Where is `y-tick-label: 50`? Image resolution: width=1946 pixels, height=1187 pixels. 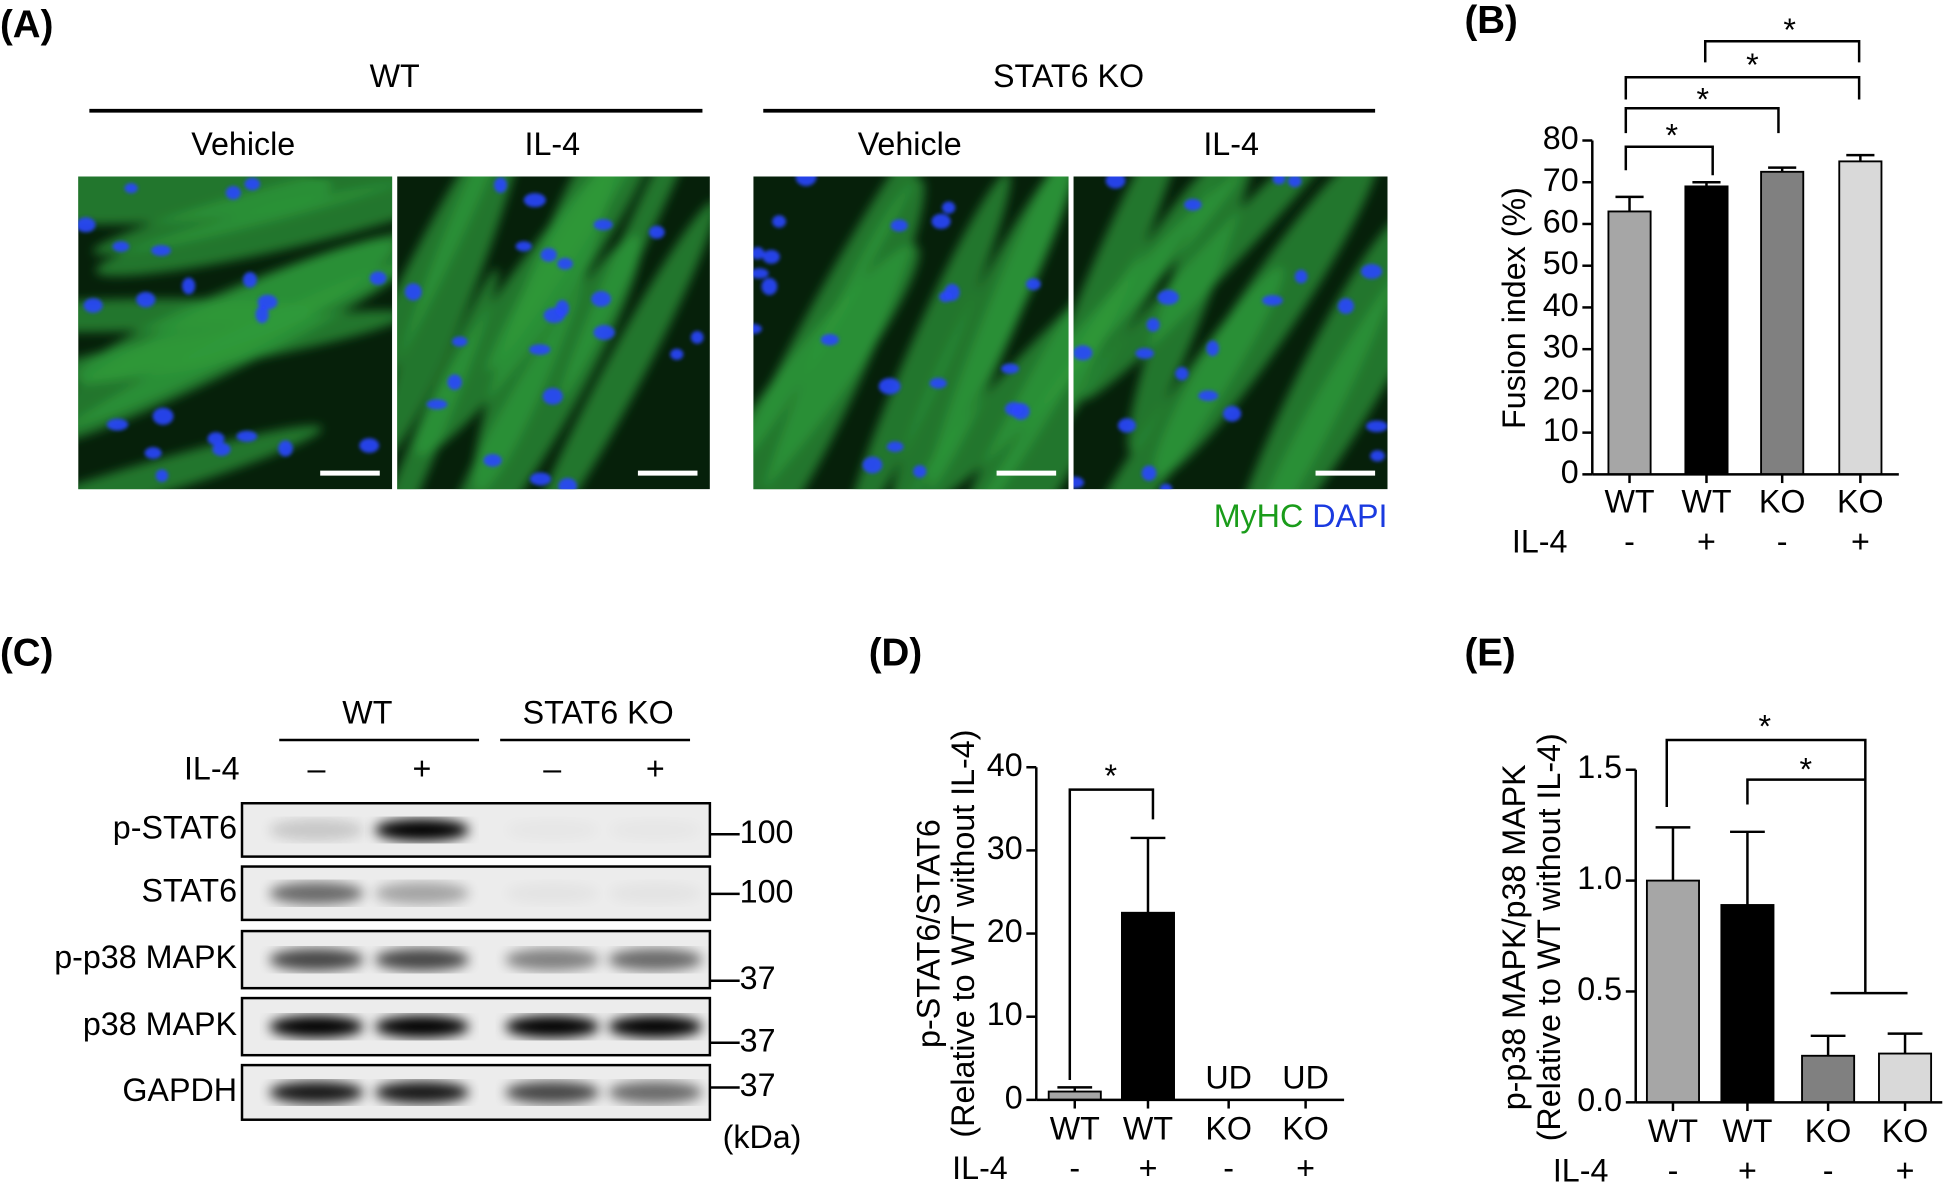 y-tick-label: 50 is located at coordinates (1561, 263).